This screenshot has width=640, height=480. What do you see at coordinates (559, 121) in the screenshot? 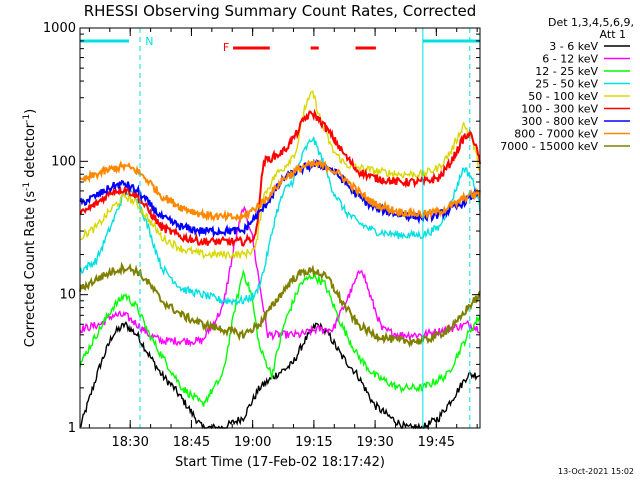
I see `legend-entry-6: 300 - 800 keV` at bounding box center [559, 121].